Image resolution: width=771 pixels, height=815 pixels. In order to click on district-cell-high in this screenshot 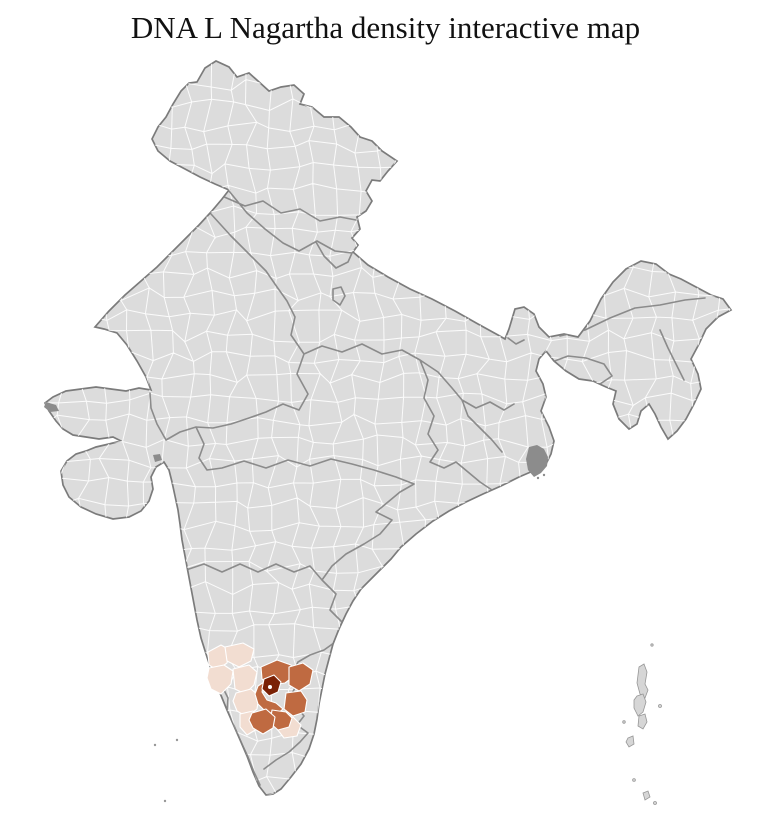, I will do `click(271, 685)`.